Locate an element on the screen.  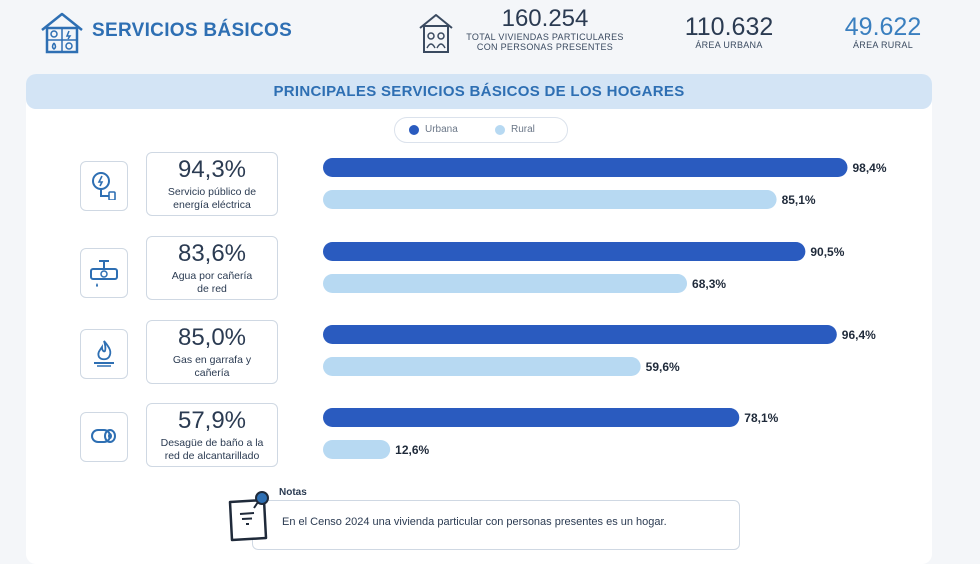
kpi-rural: 49.622 ÁREA RURAL is located at coordinates (883, 32).